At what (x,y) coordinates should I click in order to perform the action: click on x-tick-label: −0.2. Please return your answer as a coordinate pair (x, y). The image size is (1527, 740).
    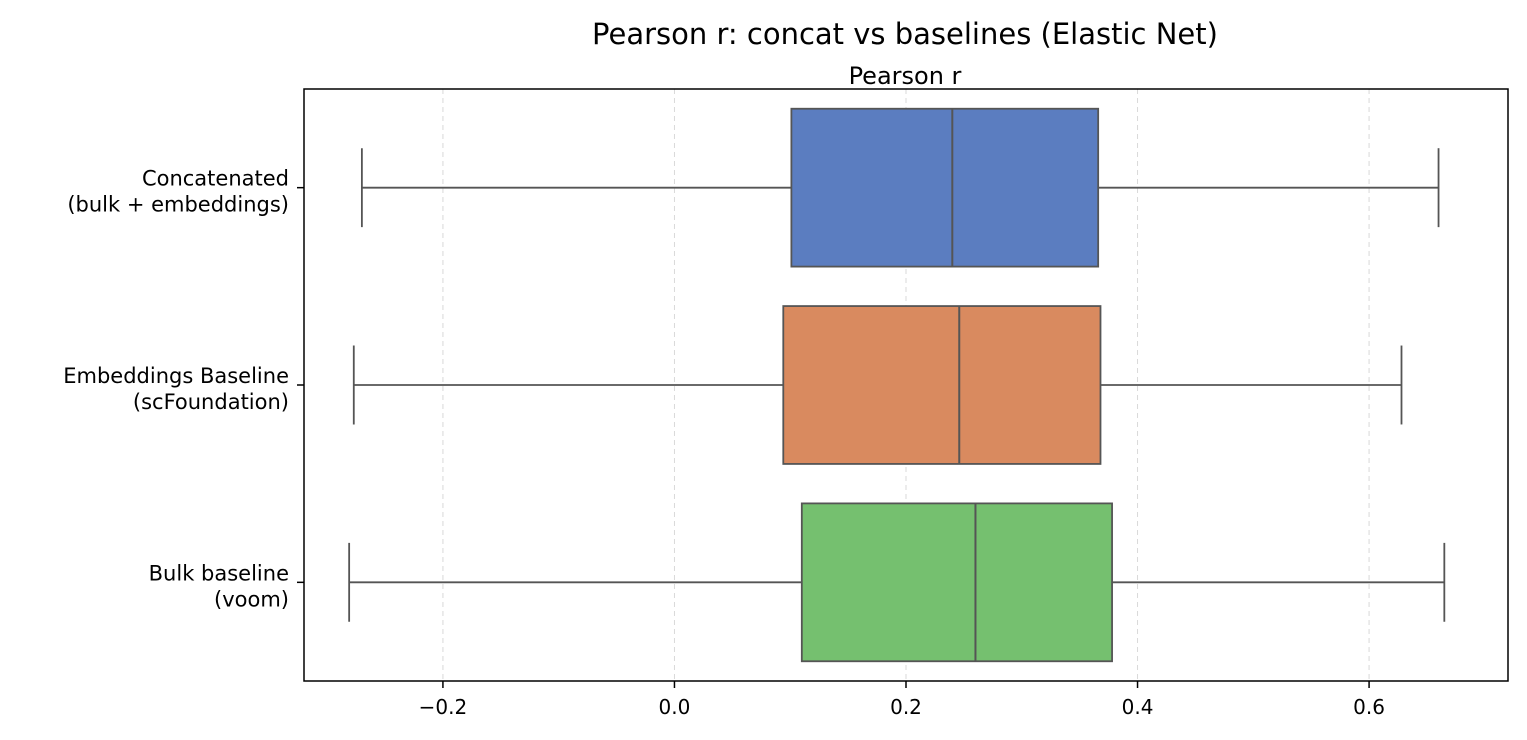
    Looking at the image, I should click on (443, 707).